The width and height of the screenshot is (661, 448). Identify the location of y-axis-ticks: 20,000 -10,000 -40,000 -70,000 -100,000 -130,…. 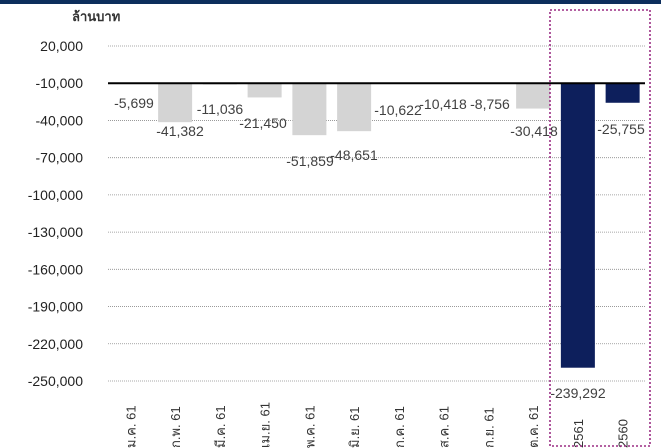
(55, 213).